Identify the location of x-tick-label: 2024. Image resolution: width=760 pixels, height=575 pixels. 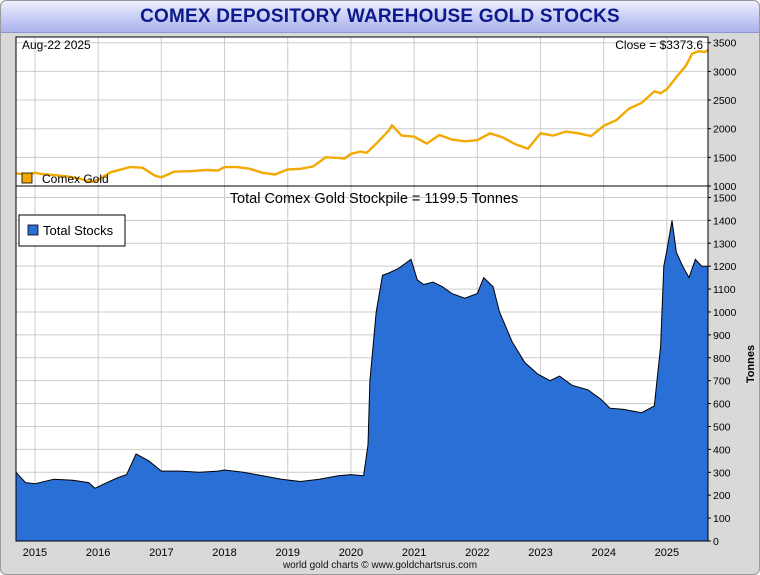
(603, 553).